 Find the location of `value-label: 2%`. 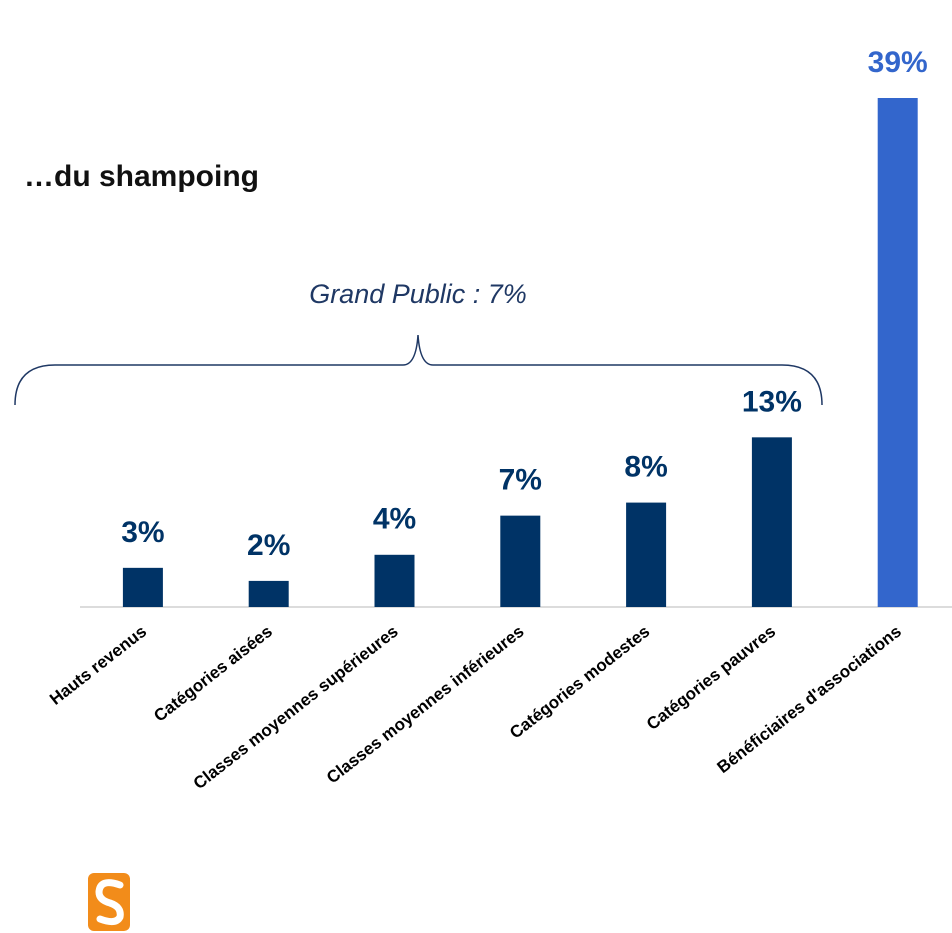

value-label: 2% is located at coordinates (268, 545).